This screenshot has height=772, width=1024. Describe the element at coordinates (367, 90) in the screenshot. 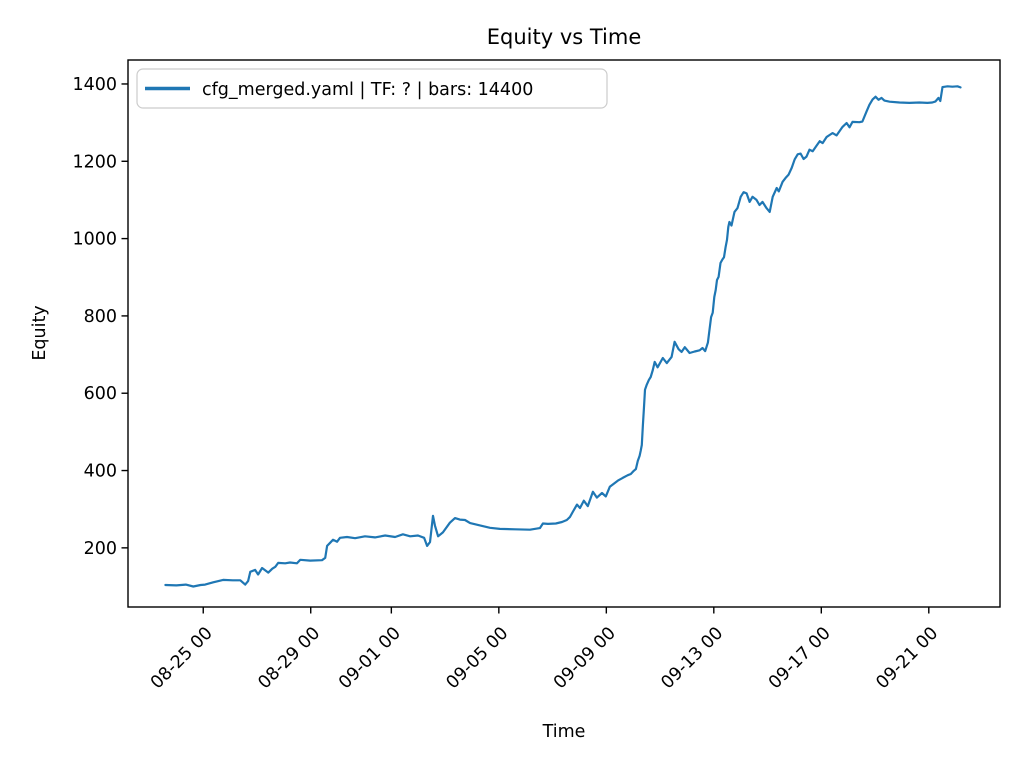

I see `legend-label: cfg_merged.yaml | TF: ? | bars: 14400` at that location.